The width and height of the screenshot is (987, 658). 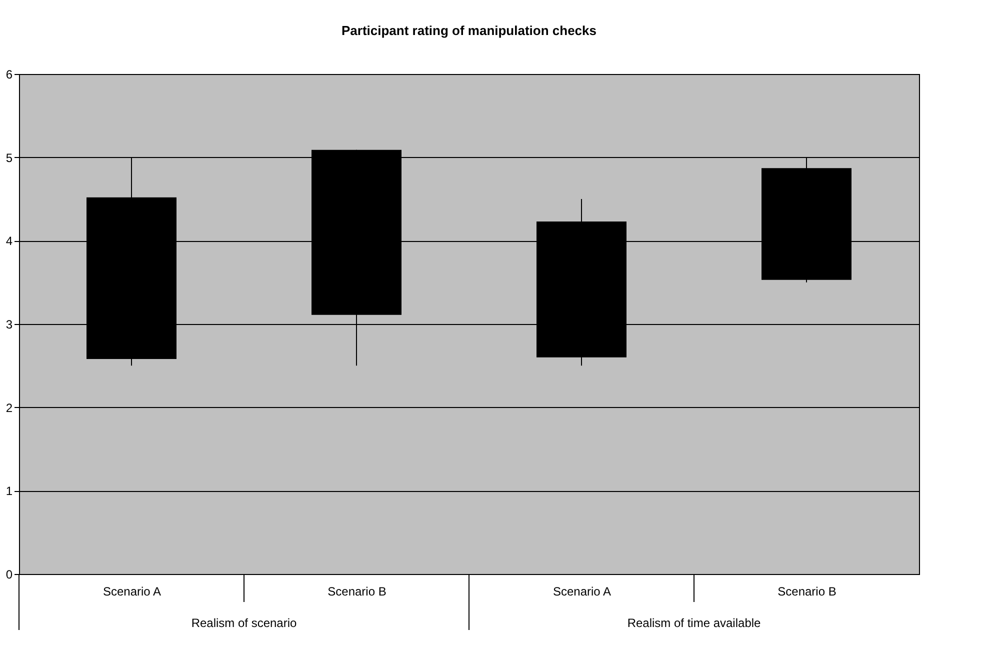 What do you see at coordinates (9, 325) in the screenshot?
I see `y-tick-label: 3` at bounding box center [9, 325].